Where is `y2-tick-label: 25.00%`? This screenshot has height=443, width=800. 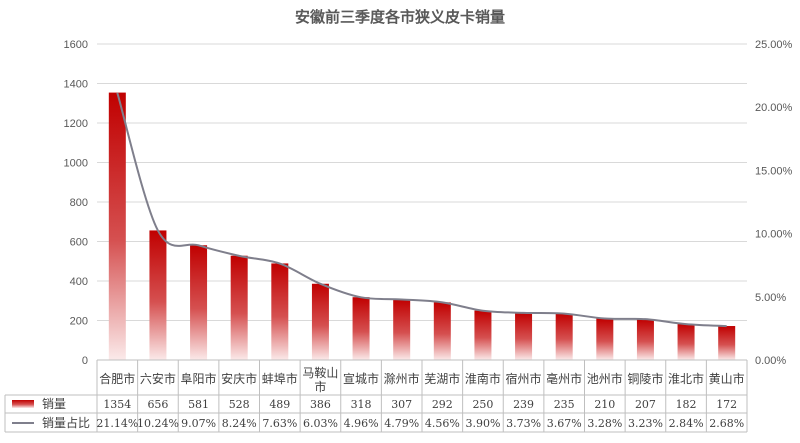
y2-tick-label: 25.00% is located at coordinates (774, 45).